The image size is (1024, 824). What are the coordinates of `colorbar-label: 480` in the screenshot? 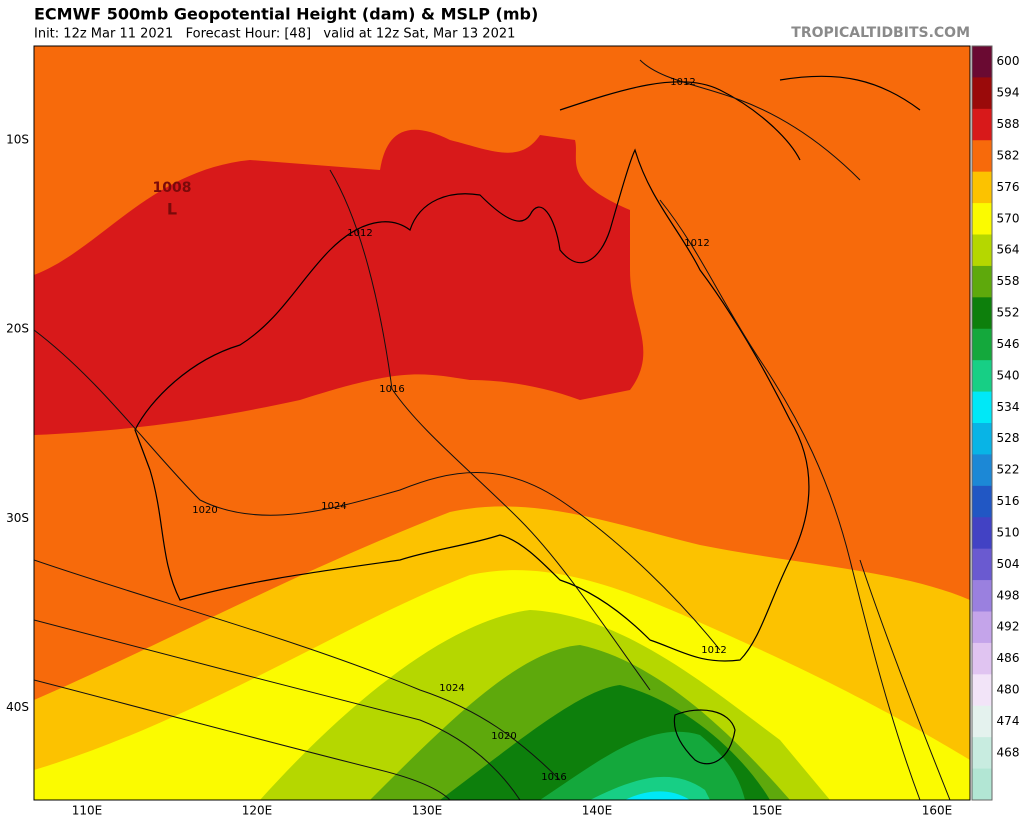 It's located at (1008, 690).